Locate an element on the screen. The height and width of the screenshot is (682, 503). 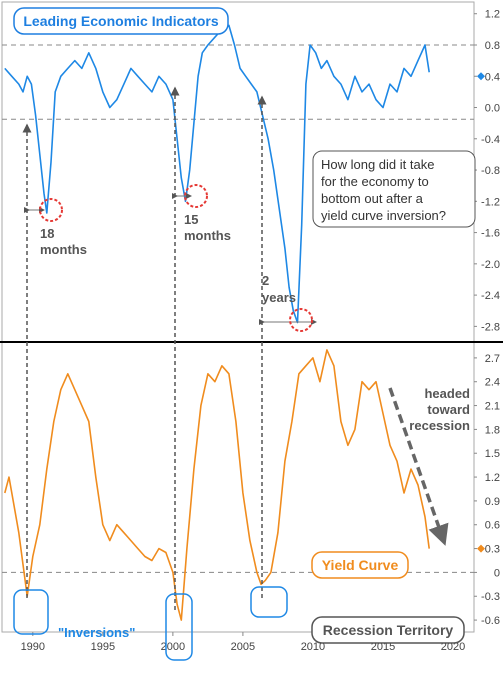
lei-title-box is located at coordinates (121, 21).